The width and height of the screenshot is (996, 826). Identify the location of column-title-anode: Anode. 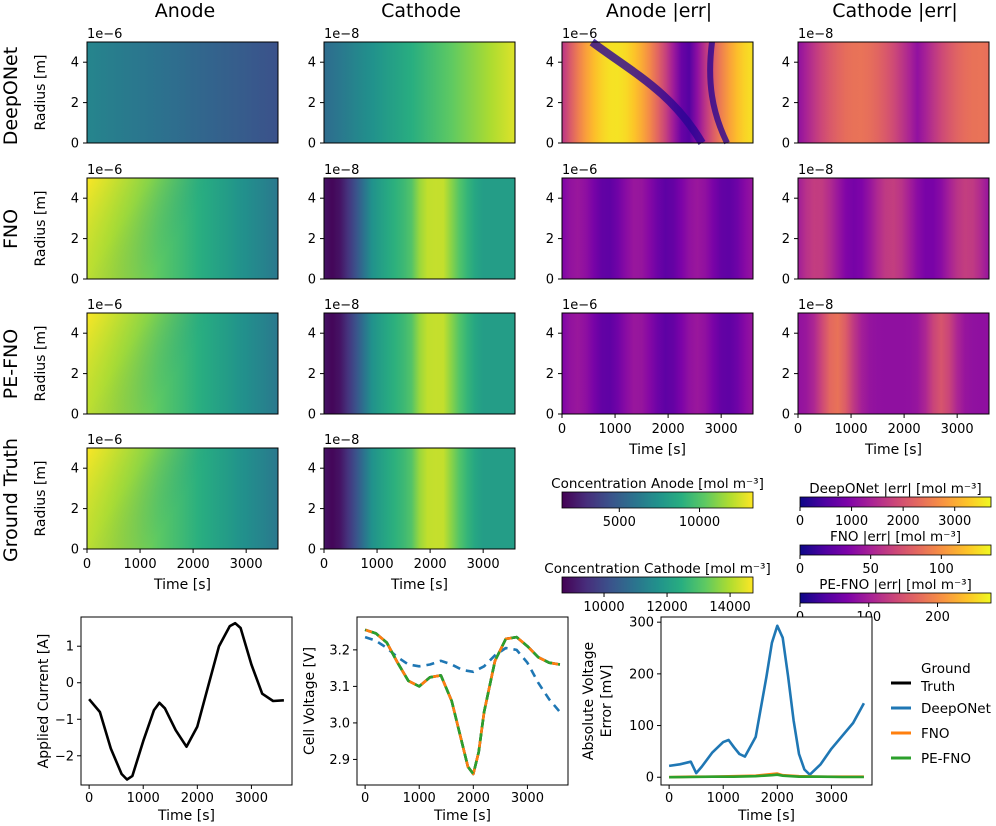
(185, 11).